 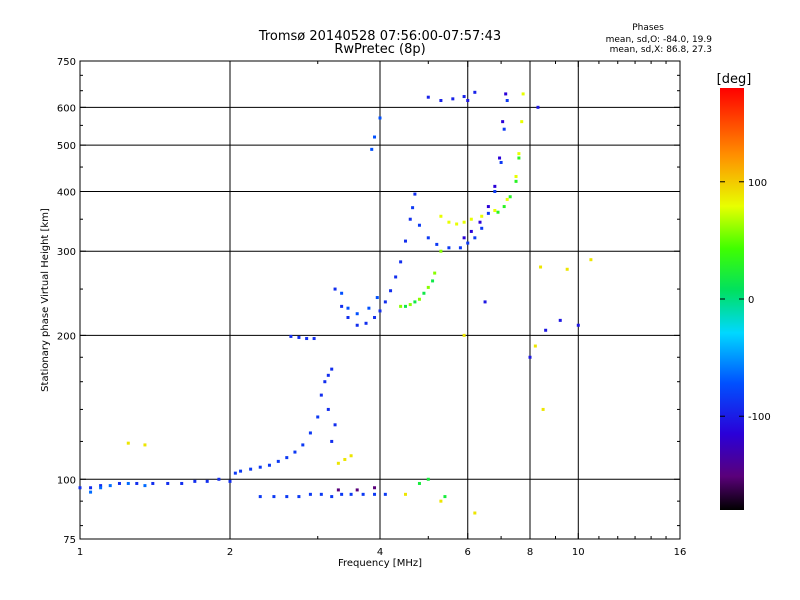 What do you see at coordinates (578, 552) in the screenshot?
I see `x-tick-label: 10` at bounding box center [578, 552].